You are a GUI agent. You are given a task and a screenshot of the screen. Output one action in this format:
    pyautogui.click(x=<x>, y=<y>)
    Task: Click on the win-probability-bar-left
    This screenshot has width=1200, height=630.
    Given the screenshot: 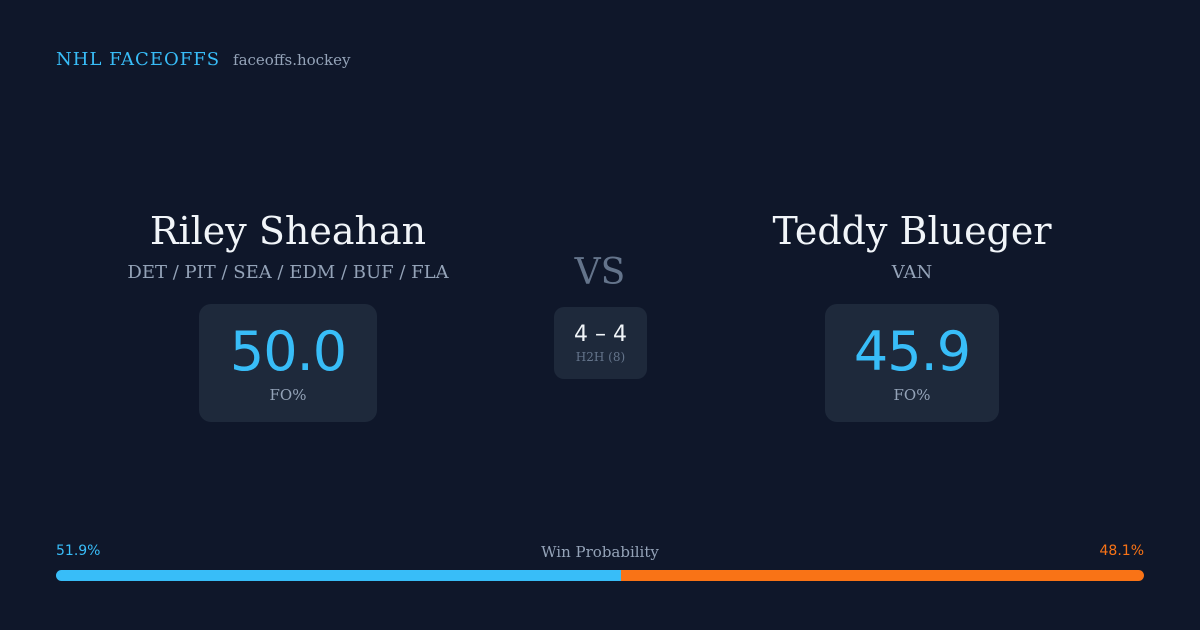 What is the action you would take?
    pyautogui.click(x=338, y=575)
    